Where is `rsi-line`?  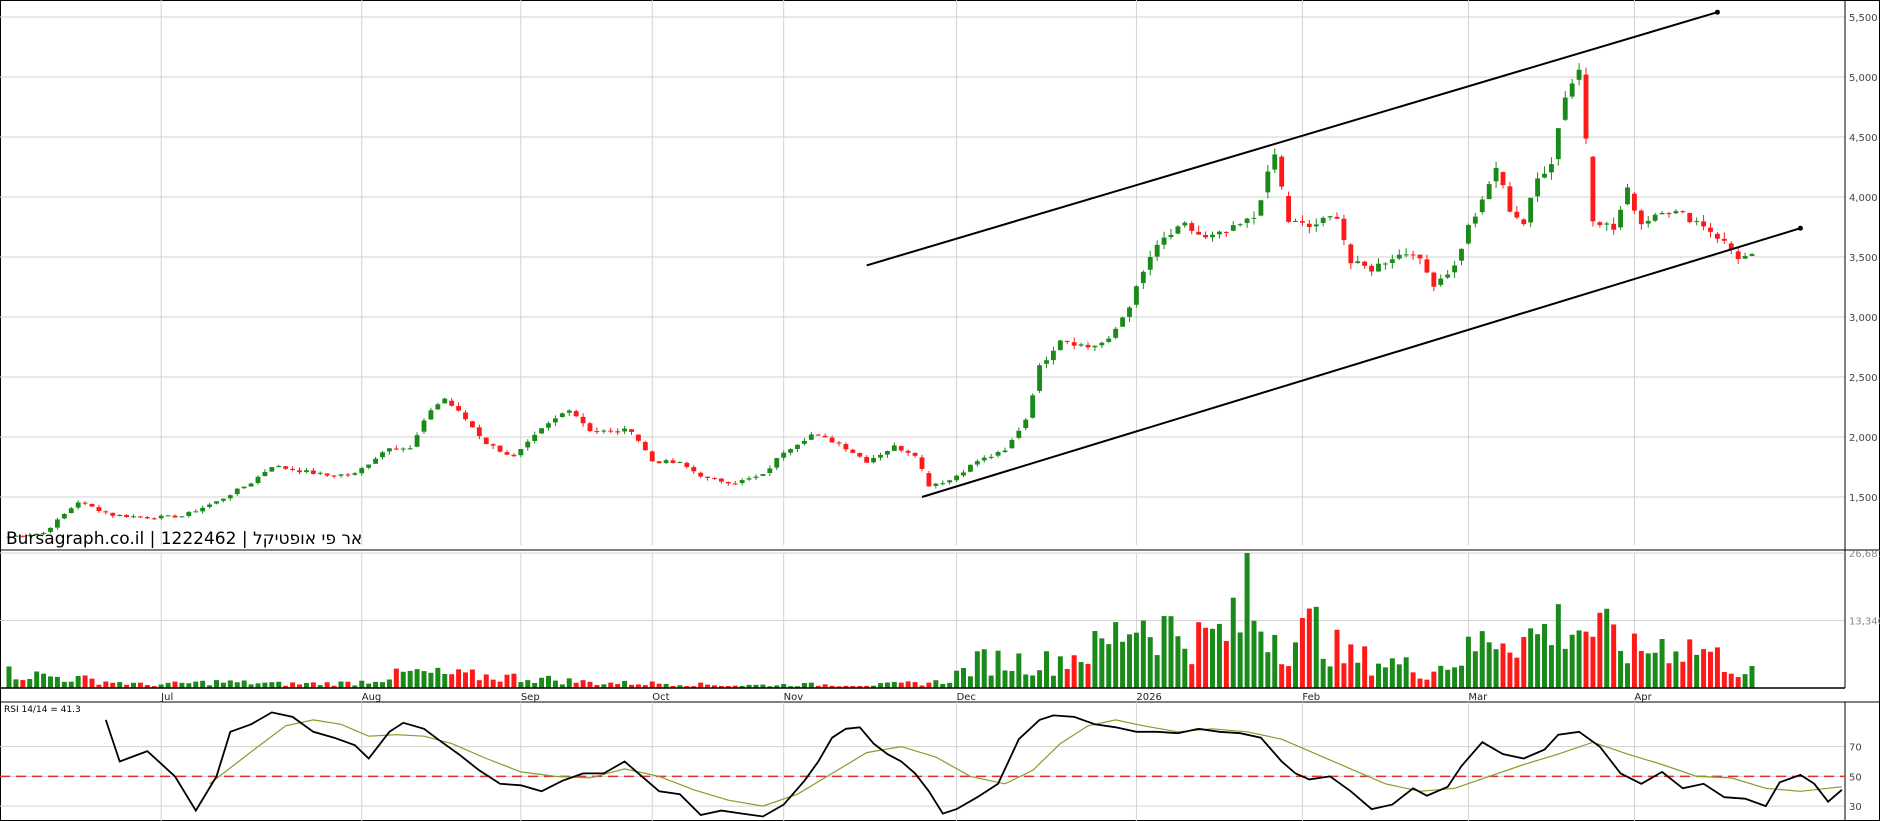
rsi-line is located at coordinates (973, 764).